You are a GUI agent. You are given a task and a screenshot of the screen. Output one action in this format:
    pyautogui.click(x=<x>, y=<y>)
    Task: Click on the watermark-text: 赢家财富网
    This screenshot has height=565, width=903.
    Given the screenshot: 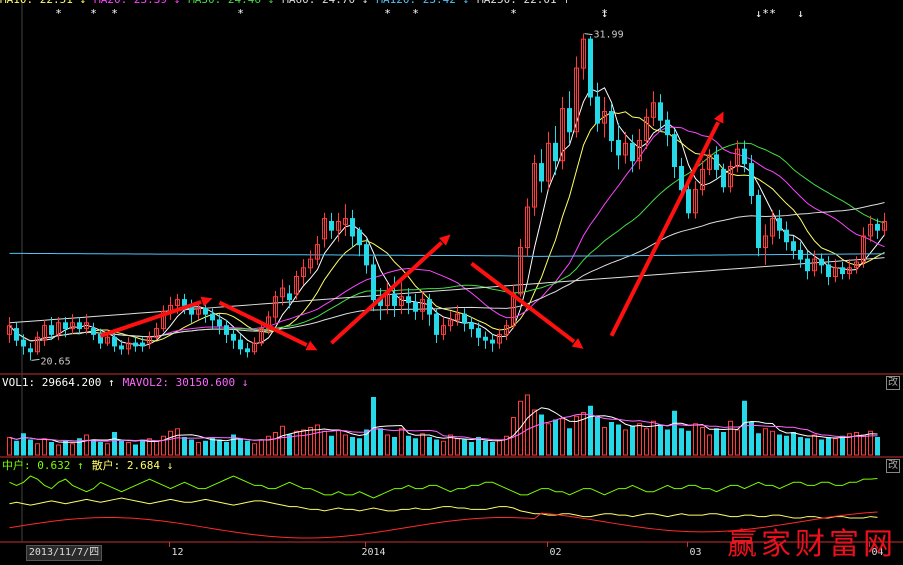 What is the action you would take?
    pyautogui.click(x=812, y=544)
    